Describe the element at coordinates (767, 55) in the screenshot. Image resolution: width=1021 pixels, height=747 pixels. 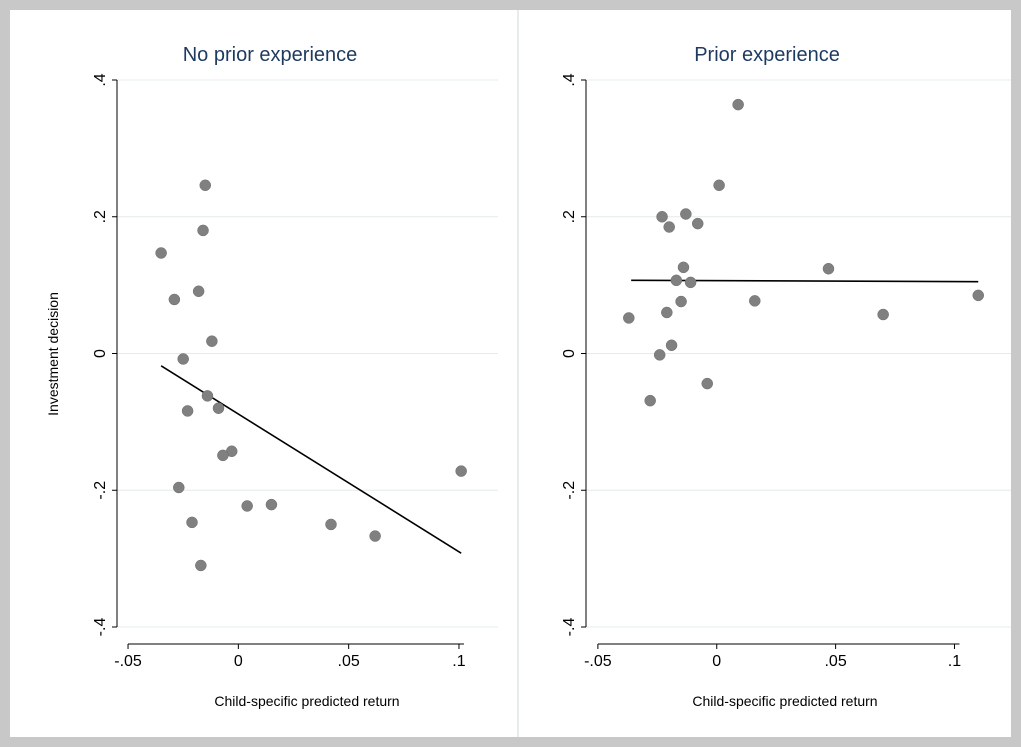
I see `panel-title: Prior experience` at that location.